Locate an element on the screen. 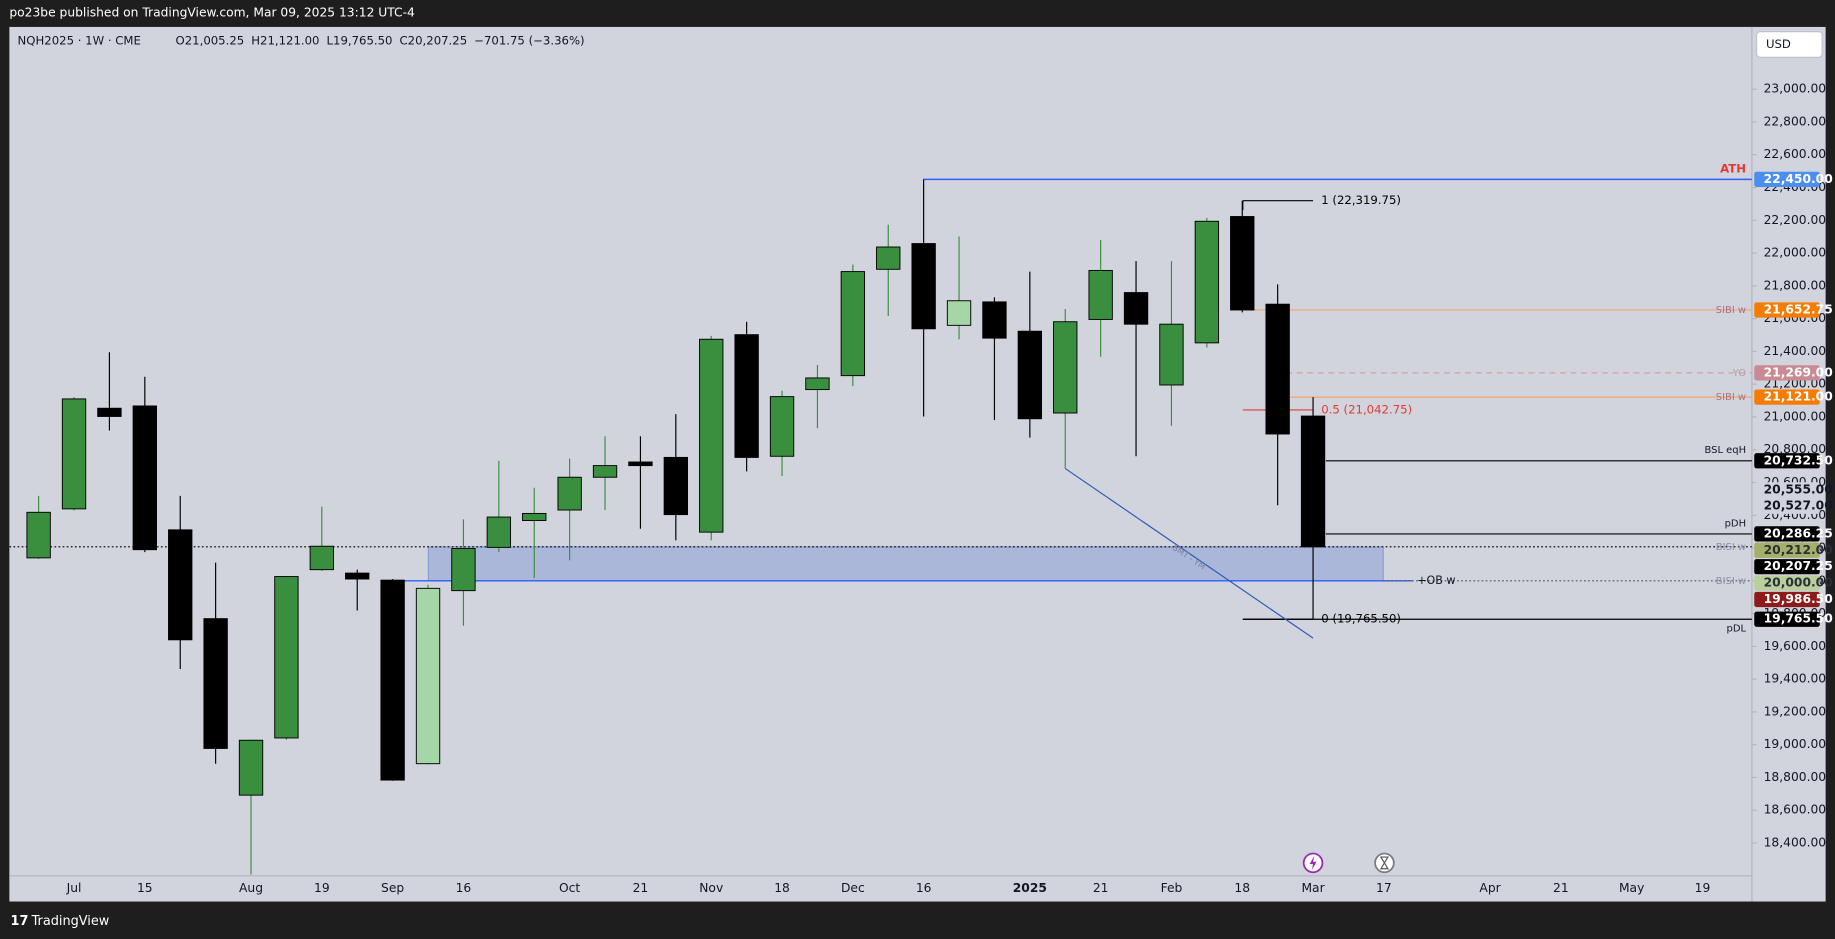  level-label: ATH is located at coordinates (1733, 168).